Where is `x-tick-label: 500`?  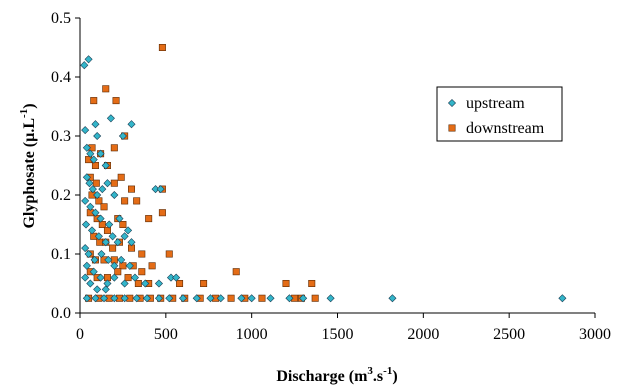
x-tick-label: 500 is located at coordinates (166, 334).